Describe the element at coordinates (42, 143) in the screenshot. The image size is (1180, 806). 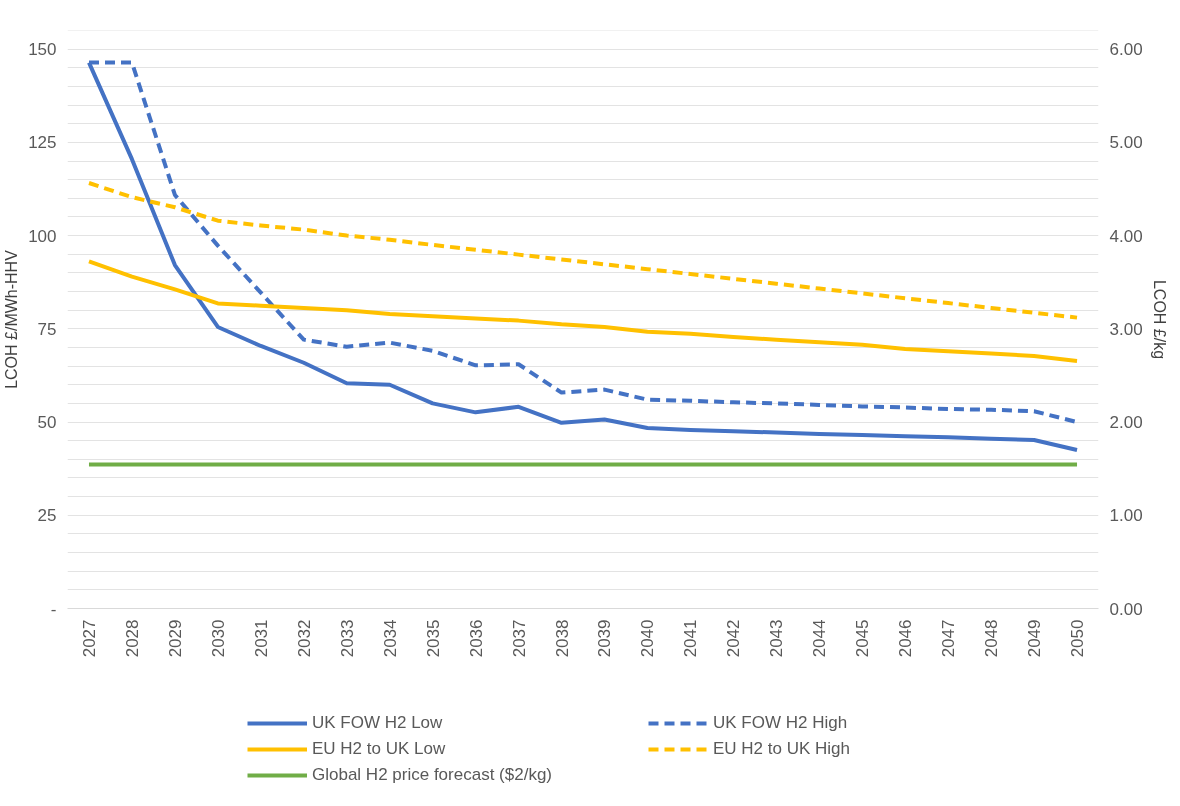
I see `y-tick-label: 125` at that location.